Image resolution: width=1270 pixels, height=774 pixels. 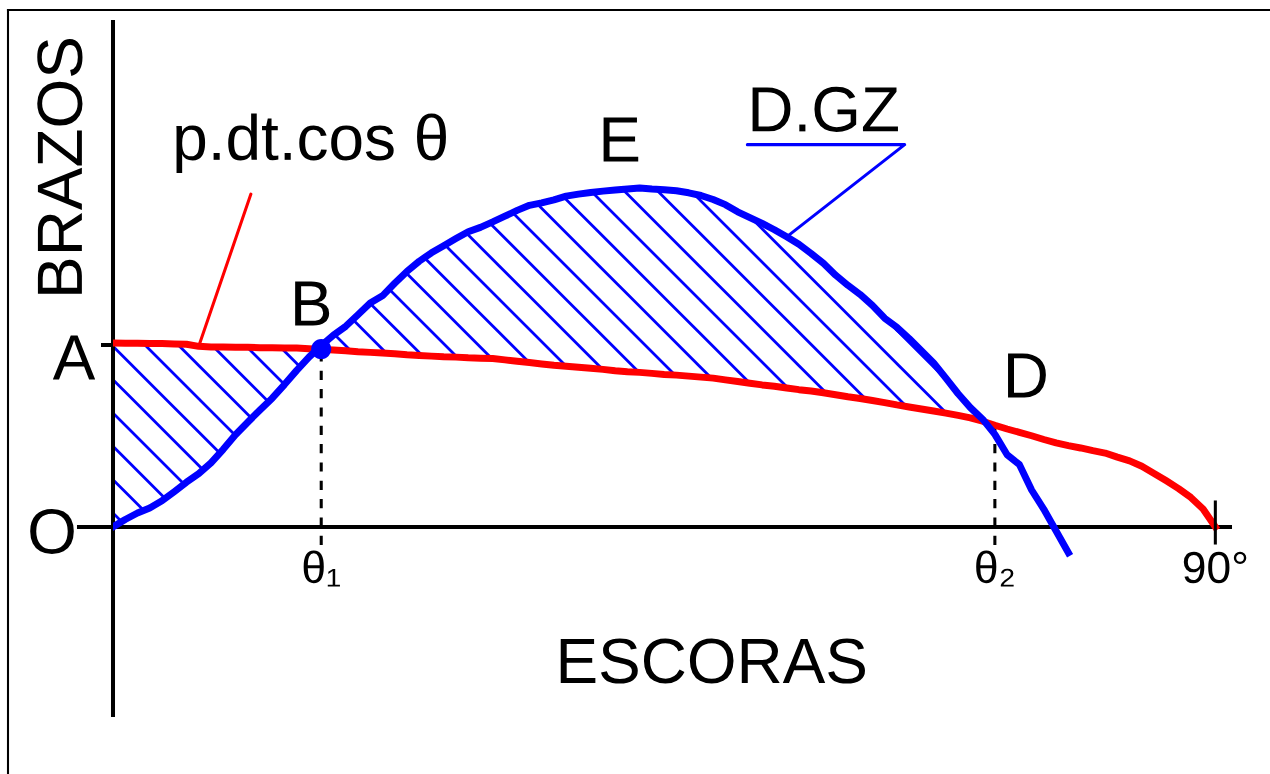 What do you see at coordinates (995, 568) in the screenshot?
I see `x-tick-label: θ₂` at bounding box center [995, 568].